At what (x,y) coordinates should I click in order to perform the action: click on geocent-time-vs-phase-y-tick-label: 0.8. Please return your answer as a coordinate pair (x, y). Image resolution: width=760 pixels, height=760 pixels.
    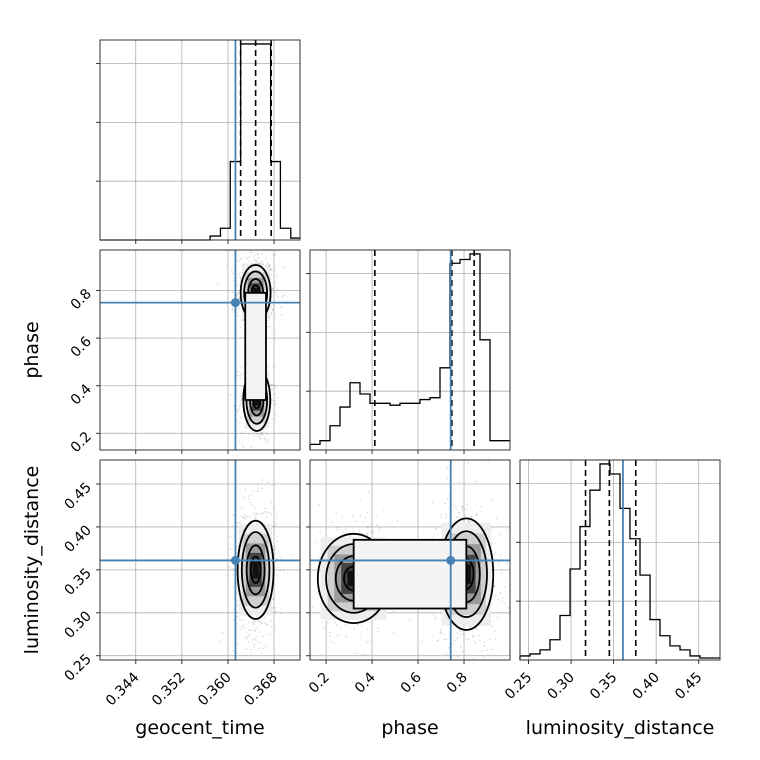
    Looking at the image, I should click on (81, 299).